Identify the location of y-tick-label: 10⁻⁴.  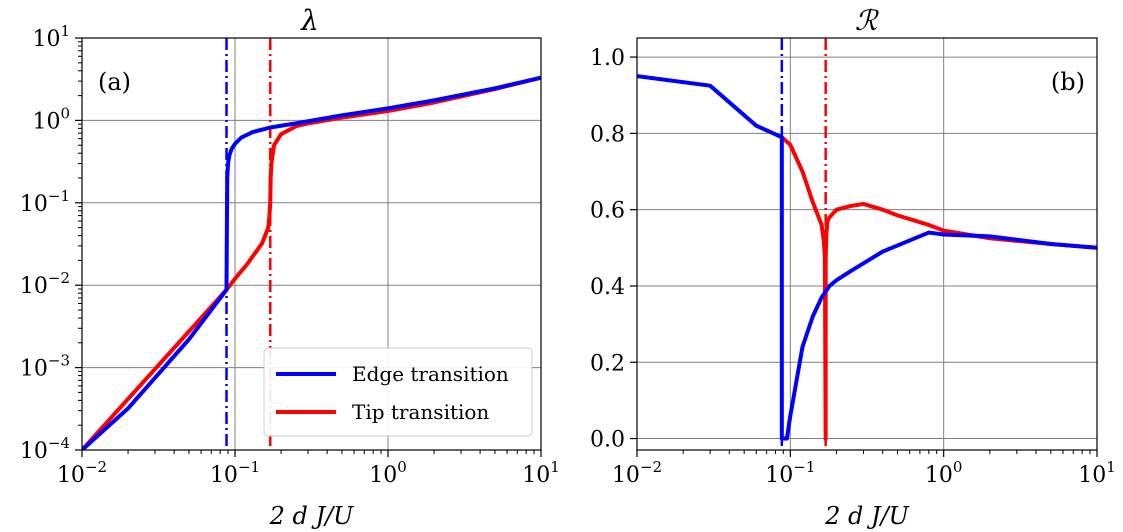
(45, 449).